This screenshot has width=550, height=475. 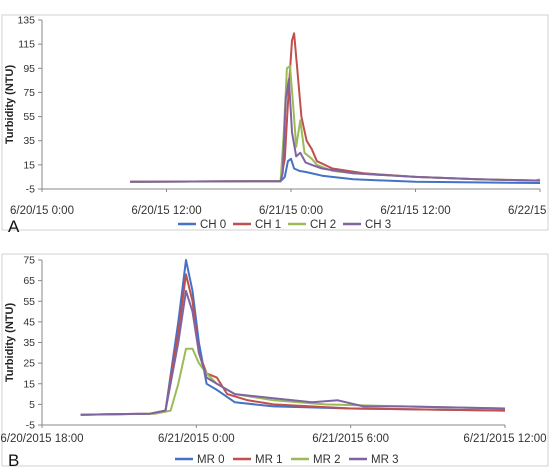 I want to click on x-tick-label: 6/20/2015 18:00, so click(x=41, y=439).